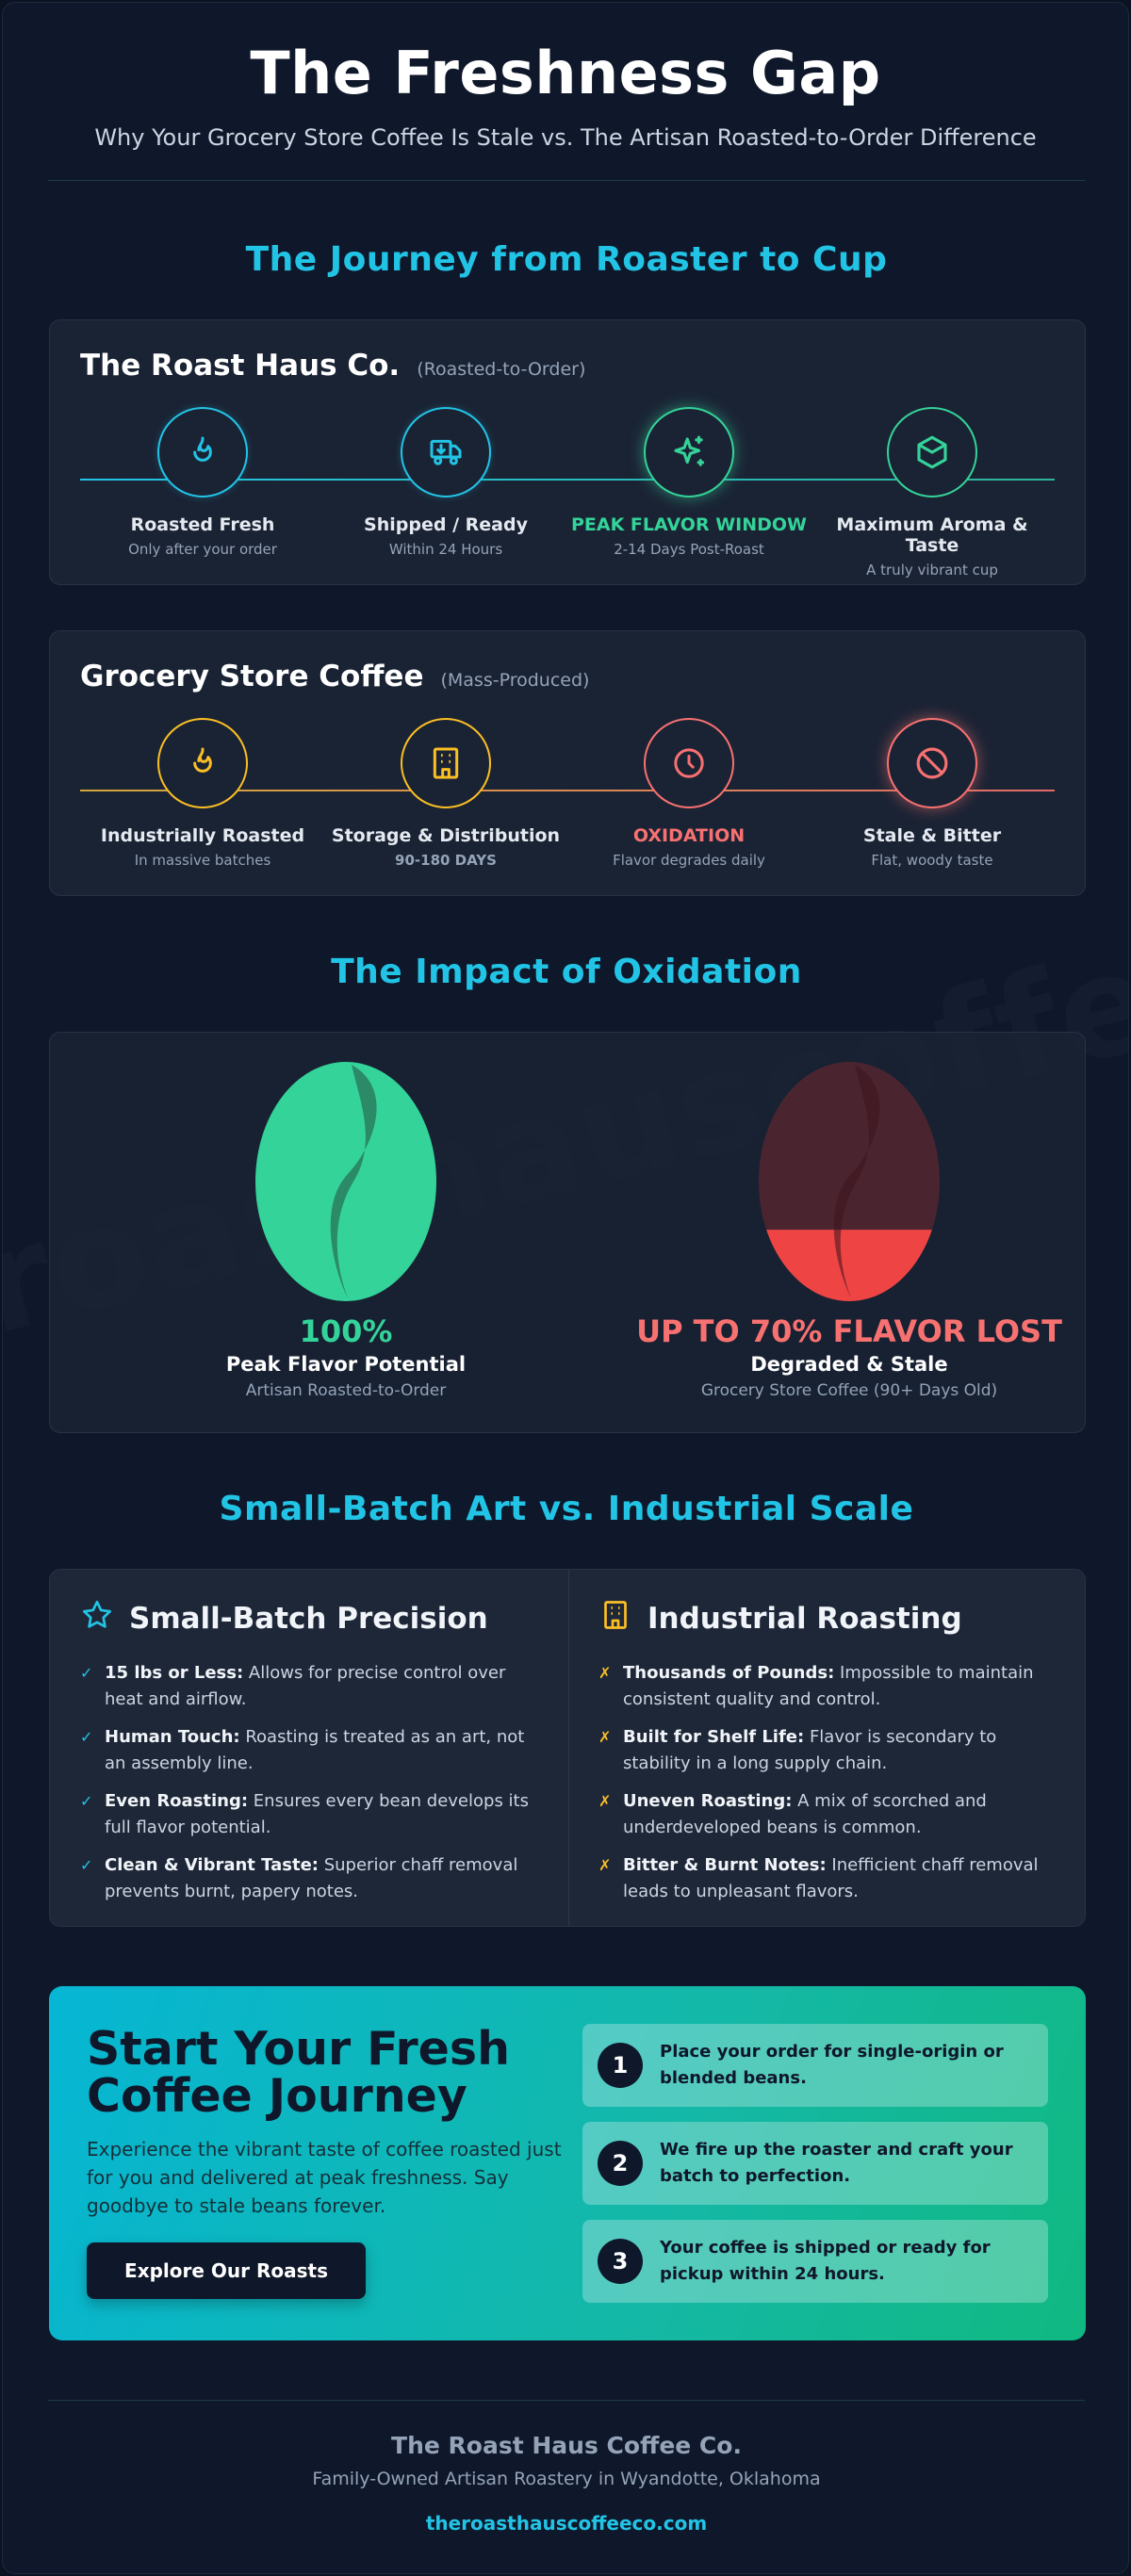  I want to click on hexagon-icon, so click(932, 452).